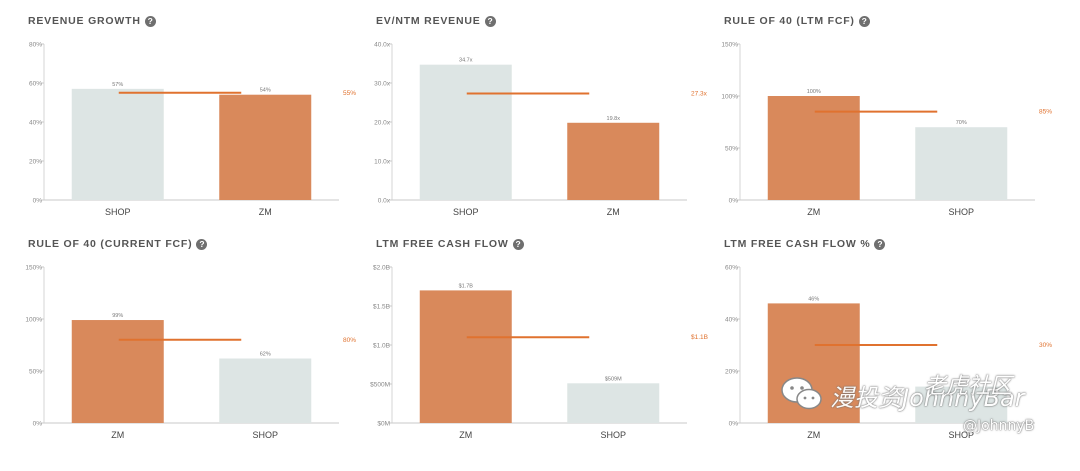 This screenshot has height=471, width=1080. I want to click on bar-value-label: $1.7B, so click(466, 286).